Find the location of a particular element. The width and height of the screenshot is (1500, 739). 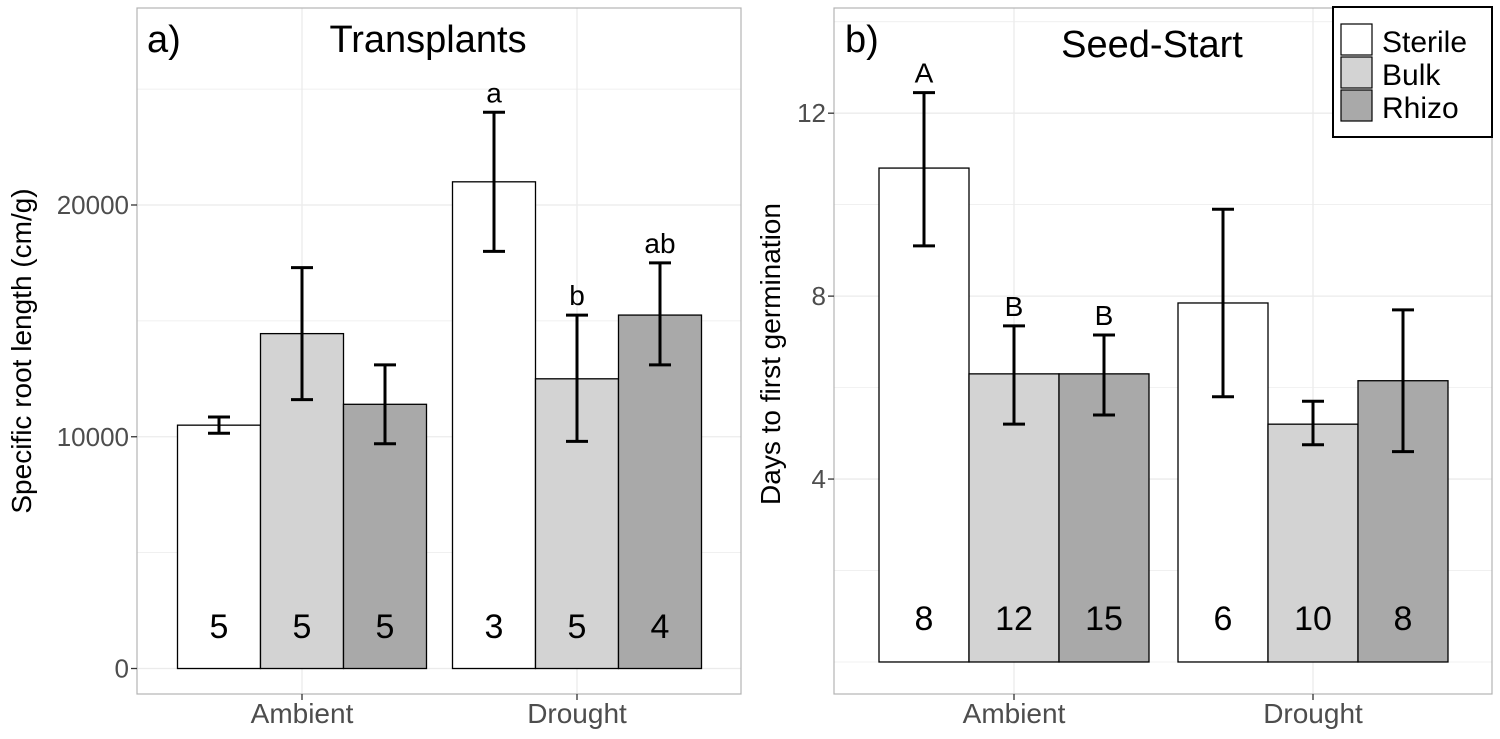

sample-size-label: 15 is located at coordinates (1104, 619).